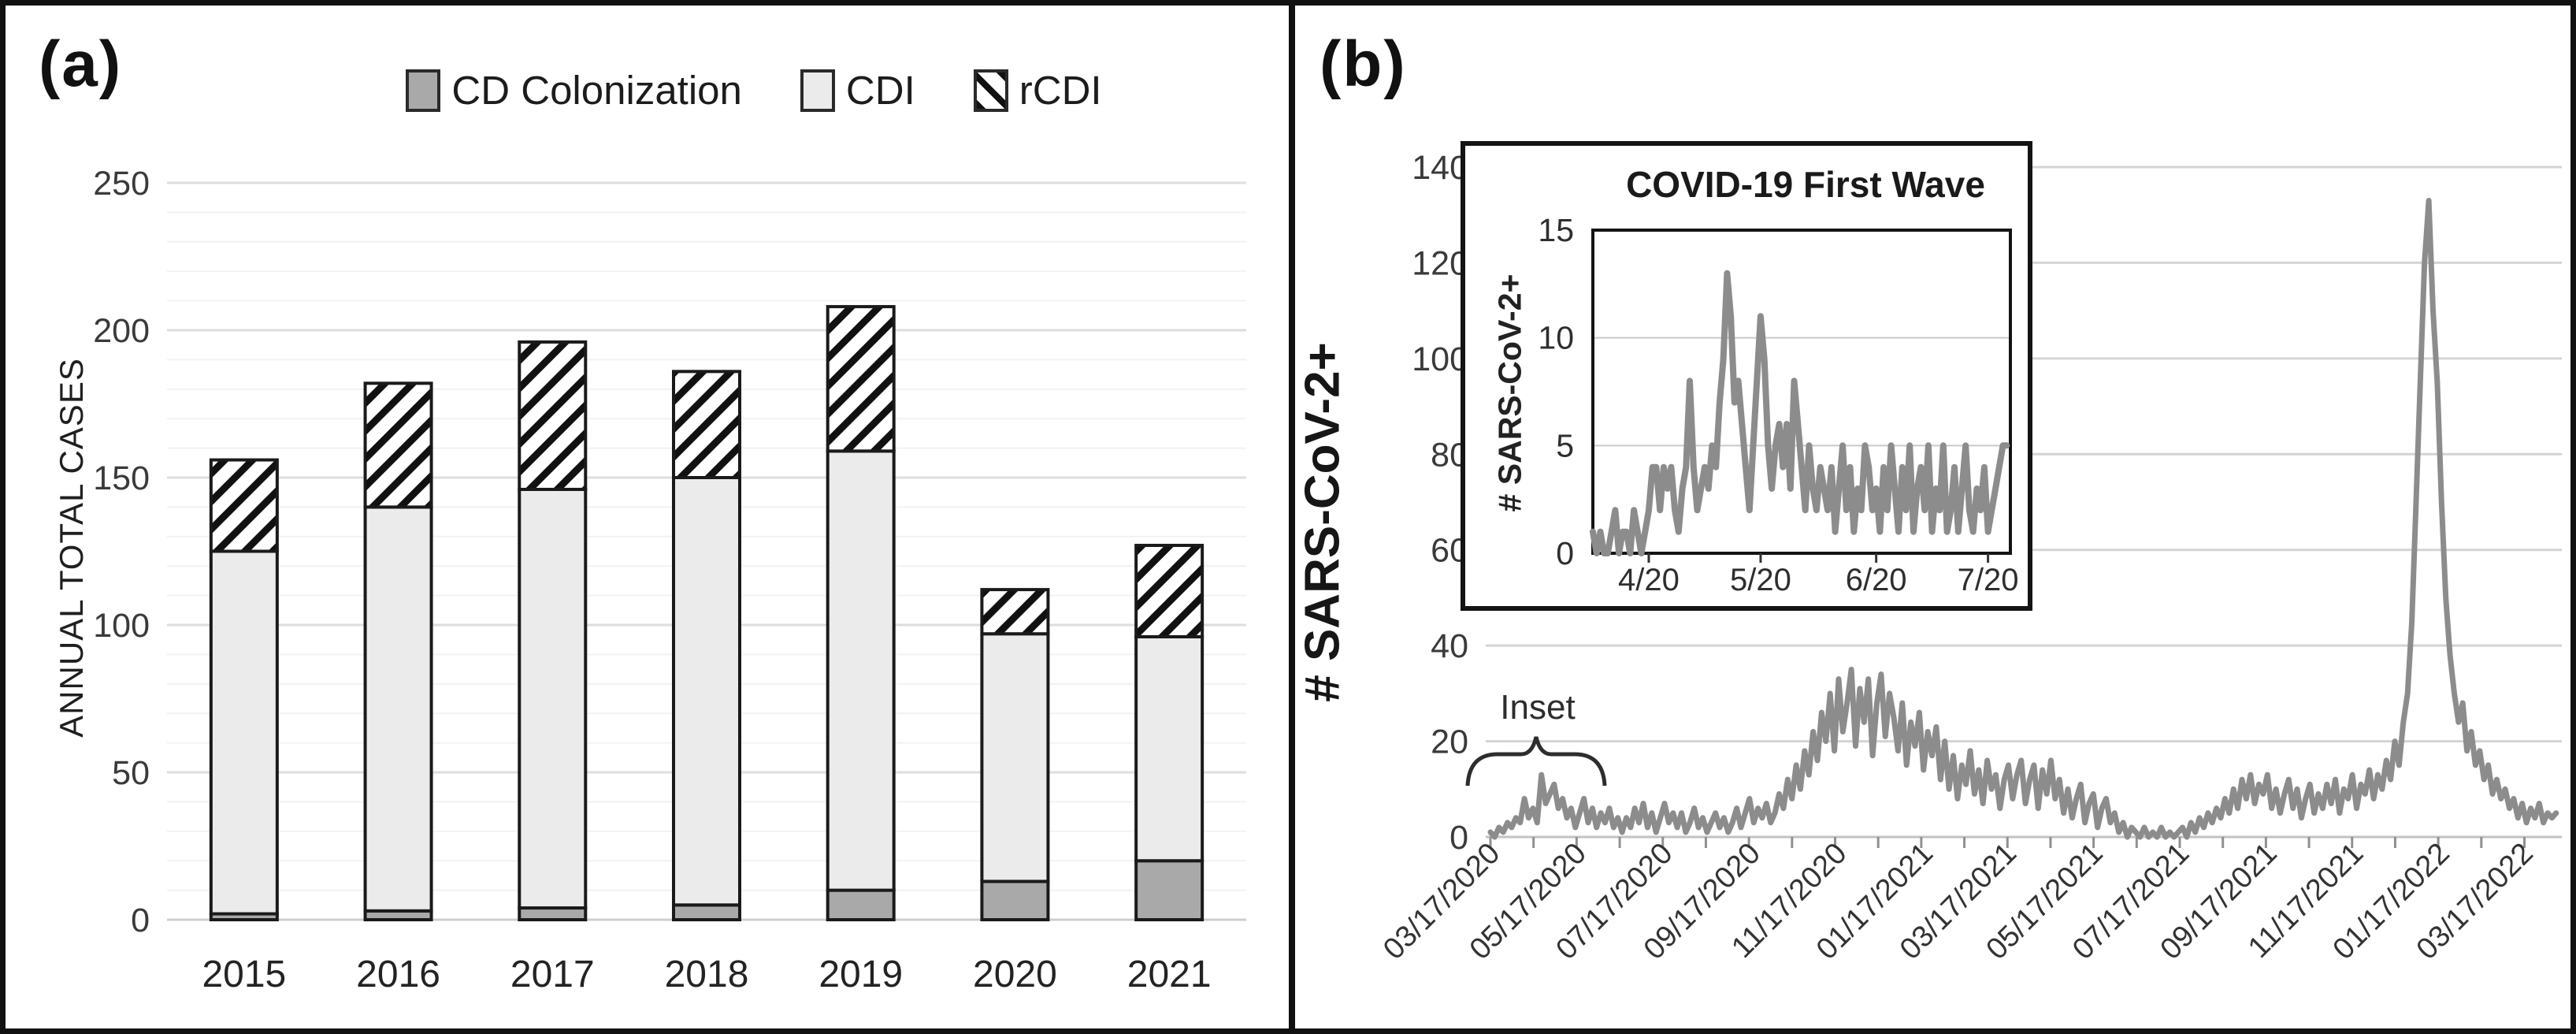 The height and width of the screenshot is (1034, 2576). Describe the element at coordinates (1322, 522) in the screenshot. I see `panel-b-y-axis-title: # SARS-CoV-2+` at that location.